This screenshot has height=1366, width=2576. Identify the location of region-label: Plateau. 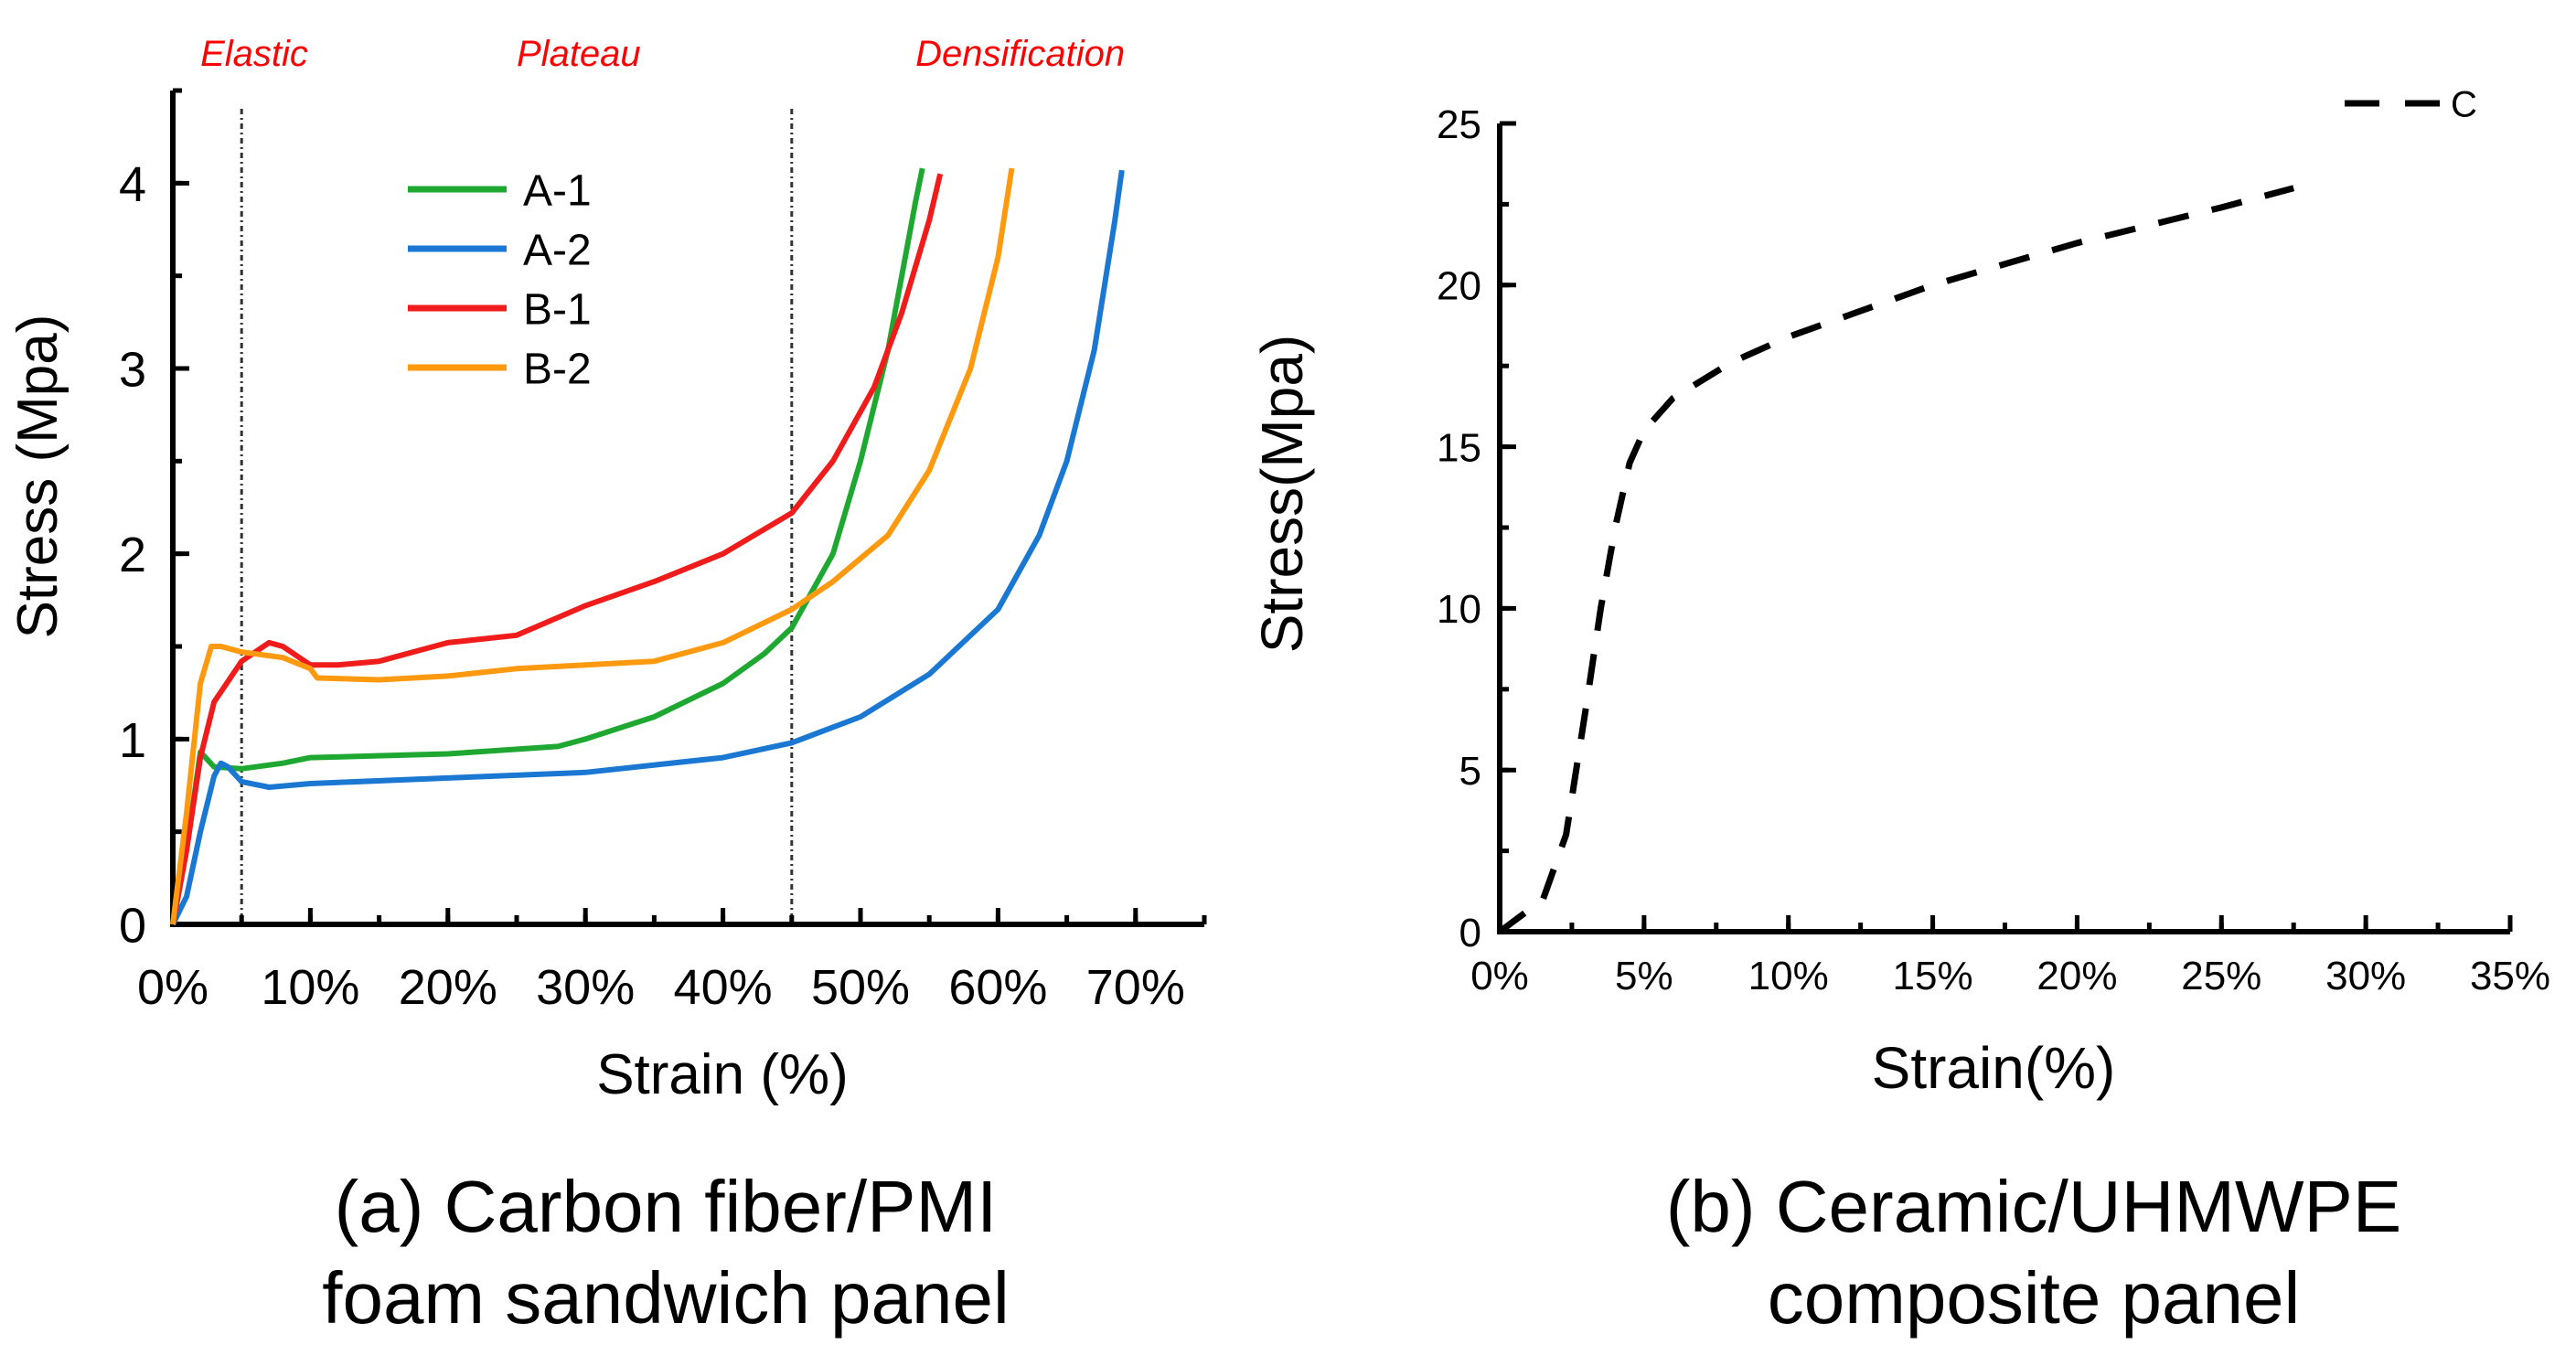
(579, 54).